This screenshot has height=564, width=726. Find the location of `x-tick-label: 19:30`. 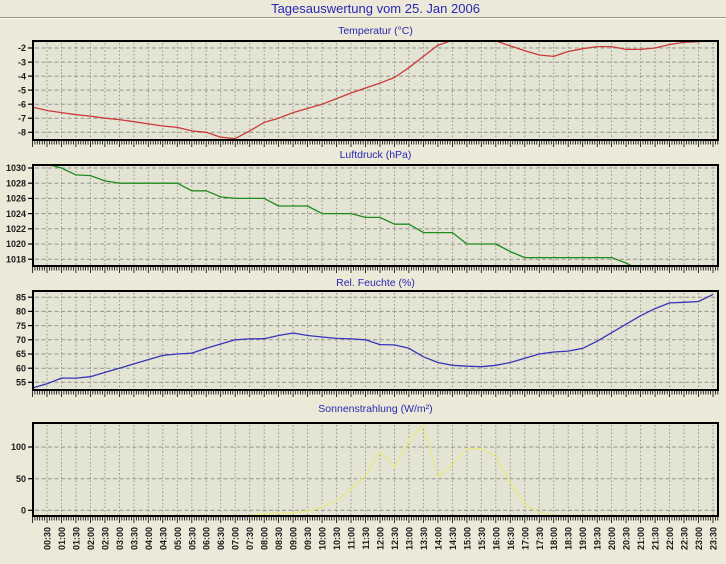

x-tick-label: 19:30 is located at coordinates (598, 538).